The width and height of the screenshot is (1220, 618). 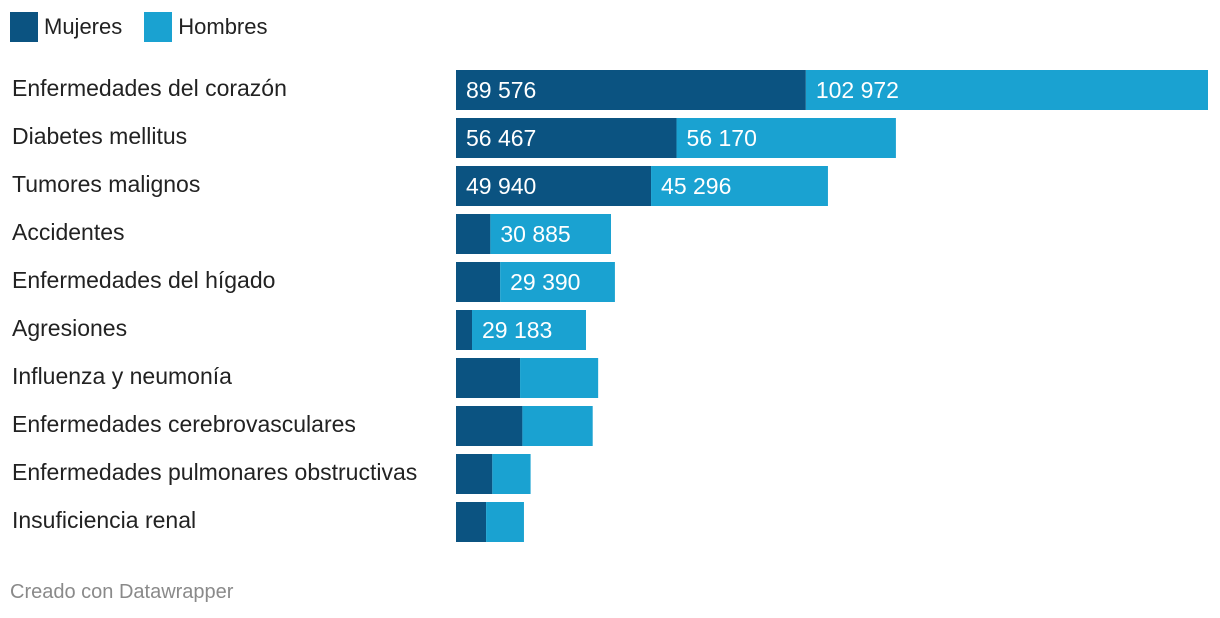 I want to click on category-label-enfermedades-del-higado: Enfermedades del hígado, so click(x=143, y=280).